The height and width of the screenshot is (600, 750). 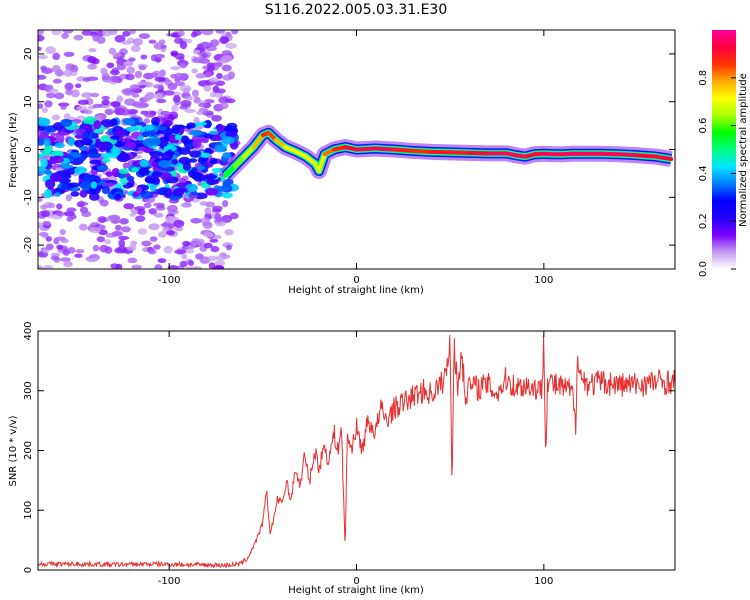 What do you see at coordinates (28, 330) in the screenshot?
I see `snr-ytick-label: 400` at bounding box center [28, 330].